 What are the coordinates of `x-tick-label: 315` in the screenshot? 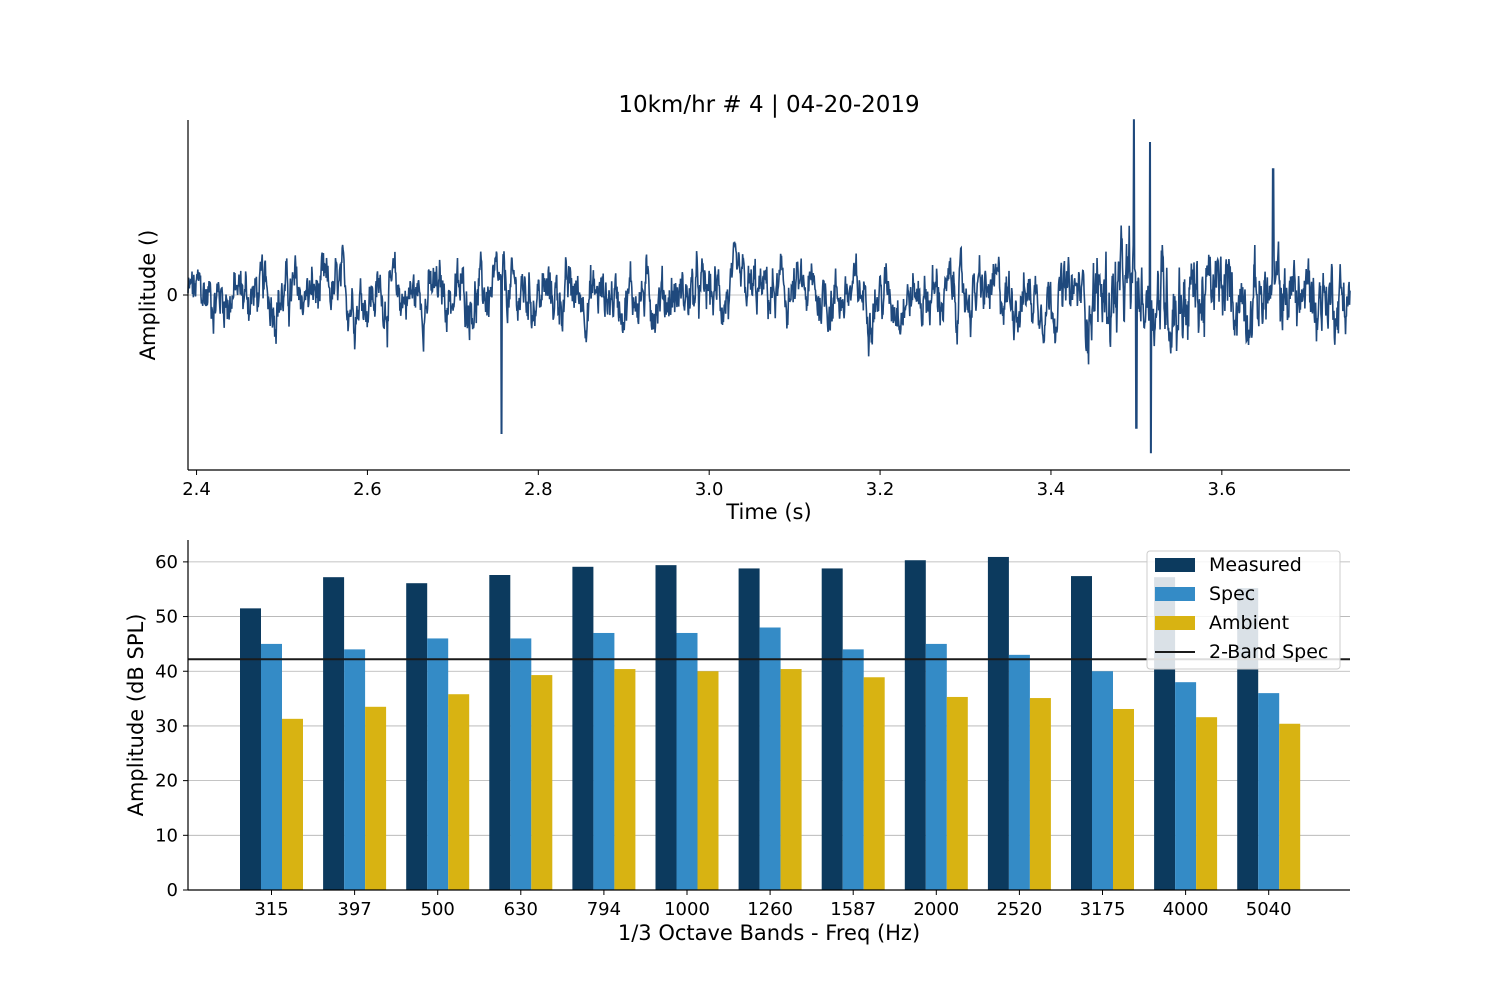 It's located at (271, 909).